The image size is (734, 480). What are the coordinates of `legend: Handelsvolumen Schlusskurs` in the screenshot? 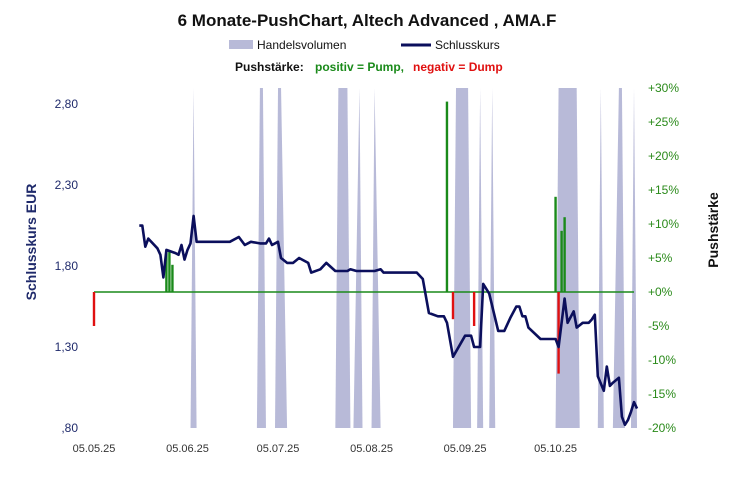 It's located at (364, 45).